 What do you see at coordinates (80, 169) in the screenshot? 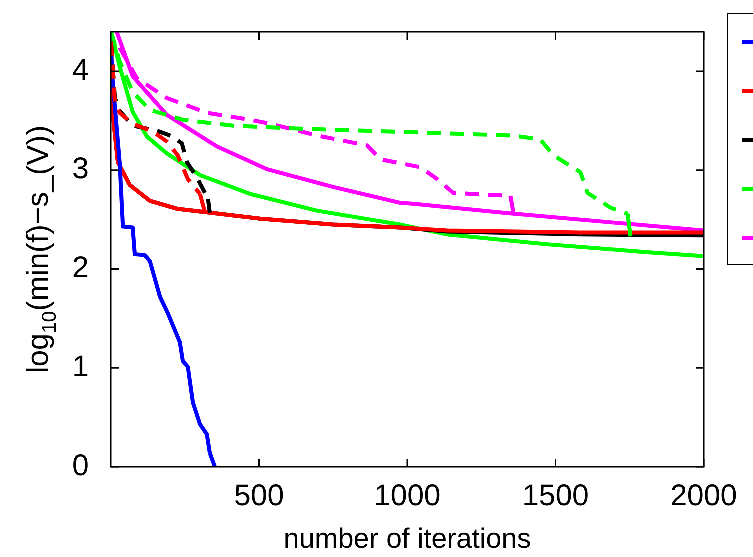
I see `y-tick-label: 3` at bounding box center [80, 169].